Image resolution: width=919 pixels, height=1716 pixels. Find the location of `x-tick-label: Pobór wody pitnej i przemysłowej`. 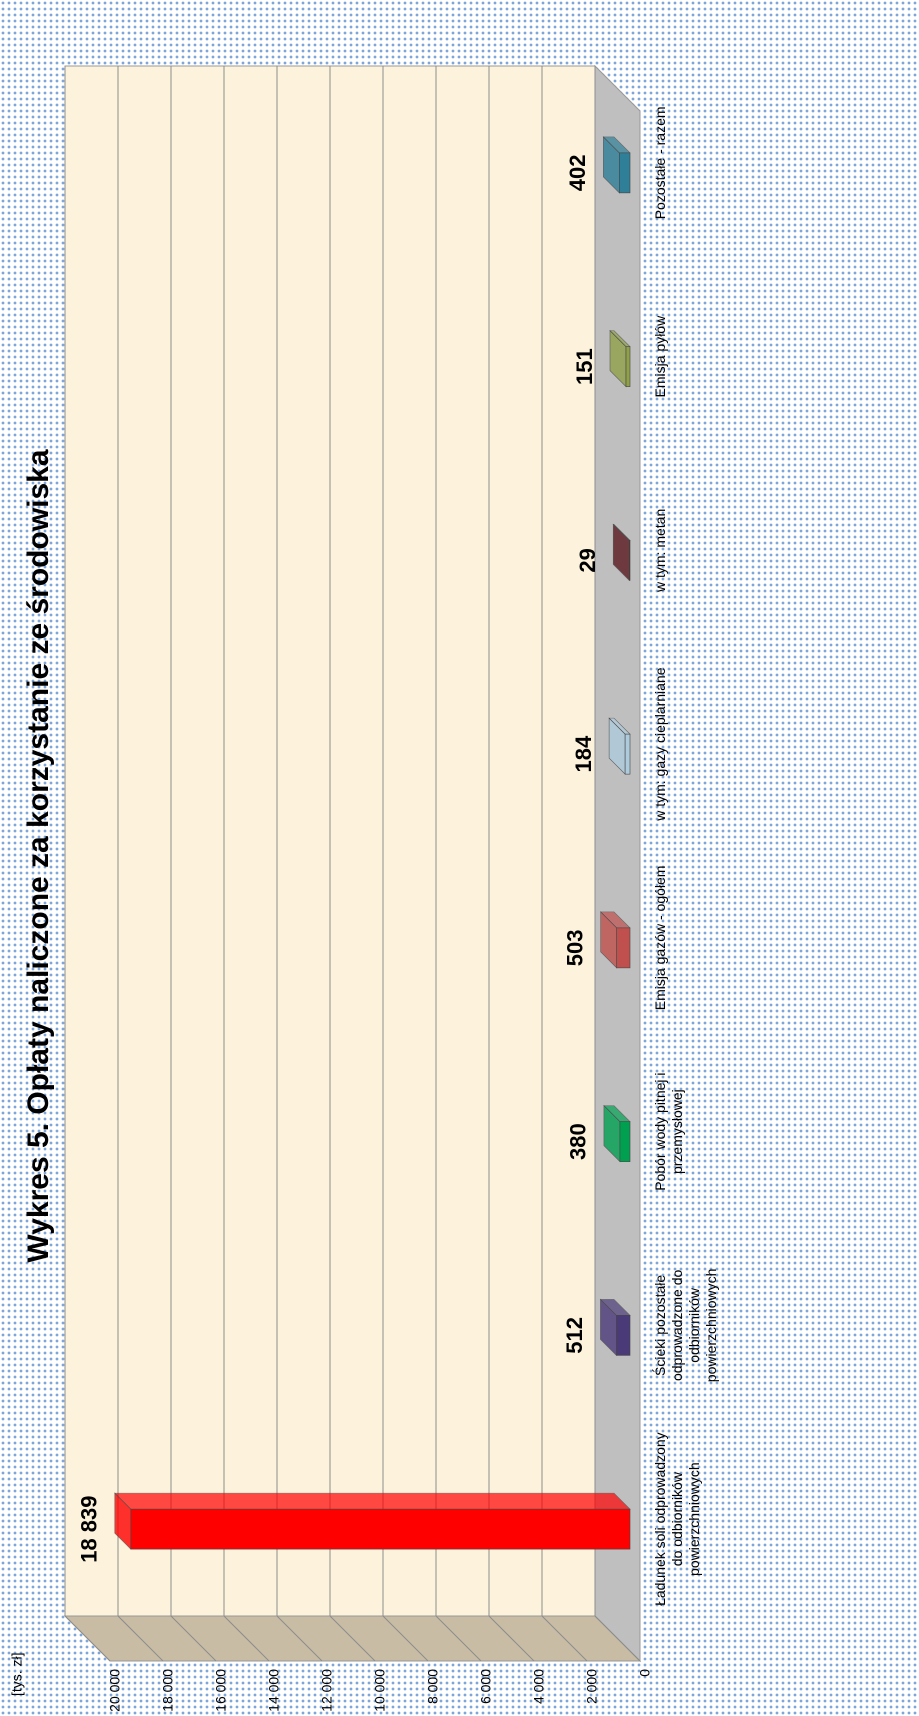

x-tick-label: Pobór wody pitnej i przemysłowej is located at coordinates (668, 1131).